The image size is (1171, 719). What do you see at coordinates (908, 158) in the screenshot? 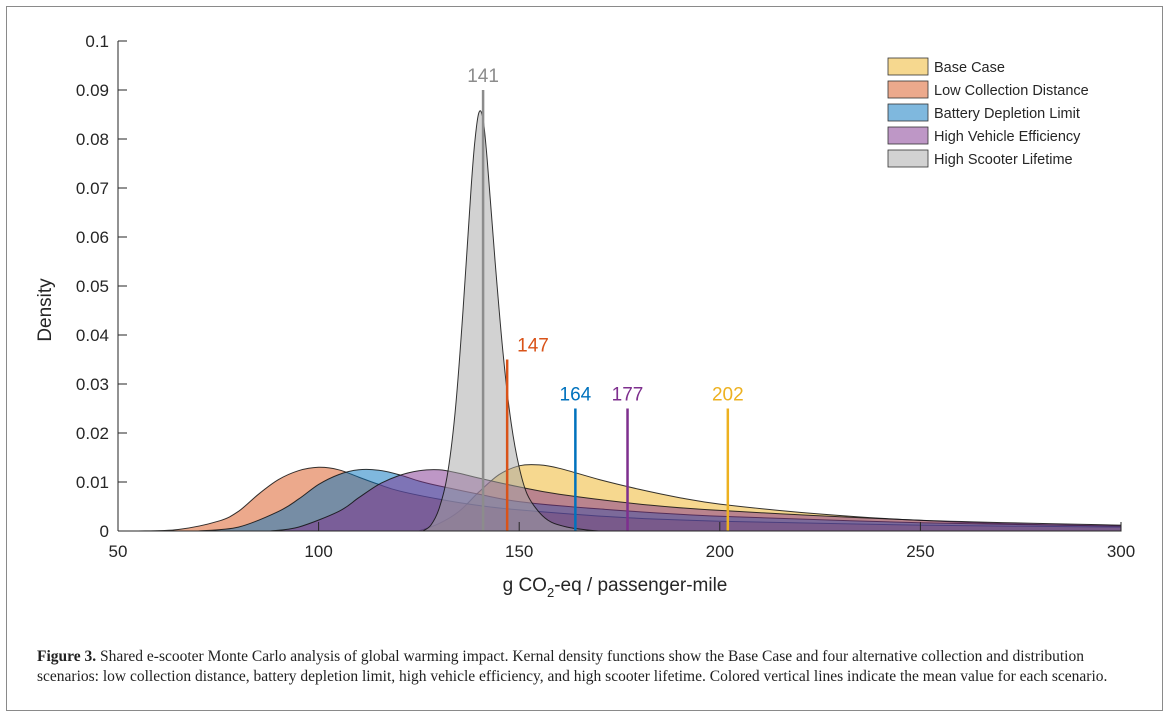
I see `legend-swatch-high-scooter-lifetime` at bounding box center [908, 158].